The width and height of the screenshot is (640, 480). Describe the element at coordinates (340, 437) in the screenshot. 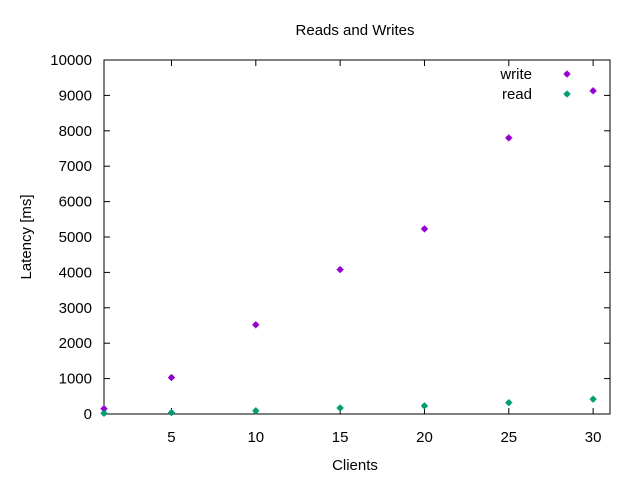

I see `x-tick-label: 15` at that location.